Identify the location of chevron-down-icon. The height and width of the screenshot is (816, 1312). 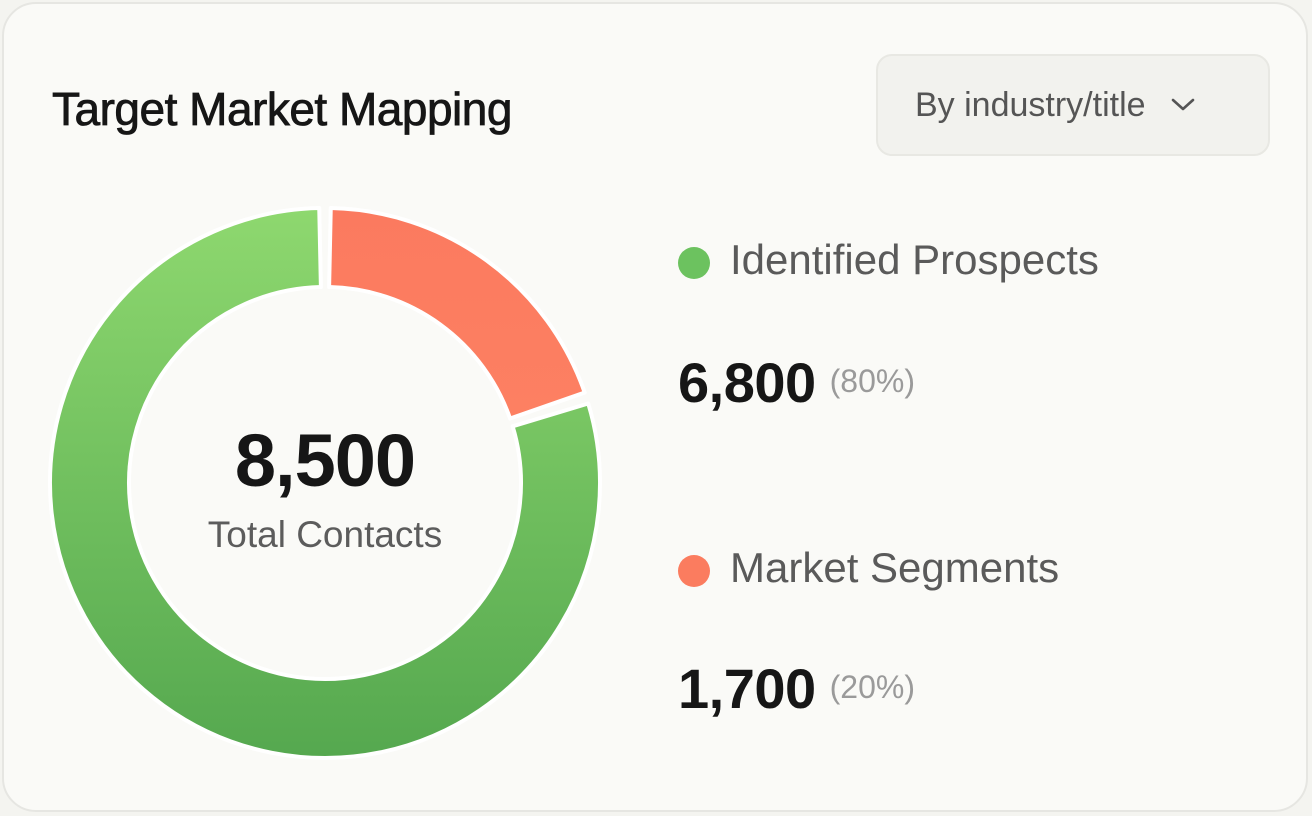
(1183, 105).